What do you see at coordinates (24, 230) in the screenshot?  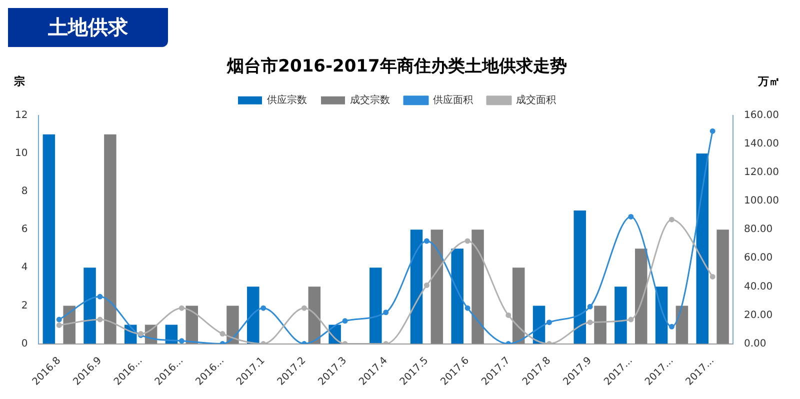 I see `y-tick-label: 6` at bounding box center [24, 230].